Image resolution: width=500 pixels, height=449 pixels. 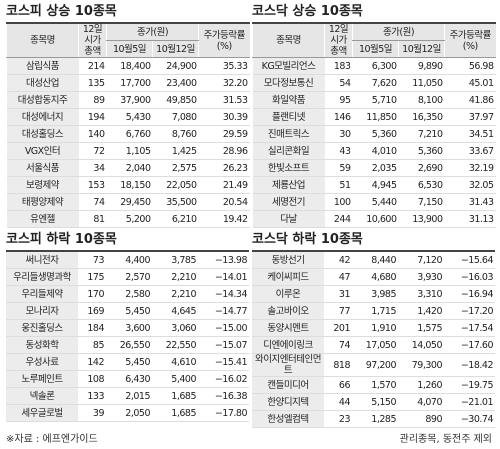 What do you see at coordinates (175, 379) in the screenshot?
I see `cell: 5,400` at bounding box center [175, 379].